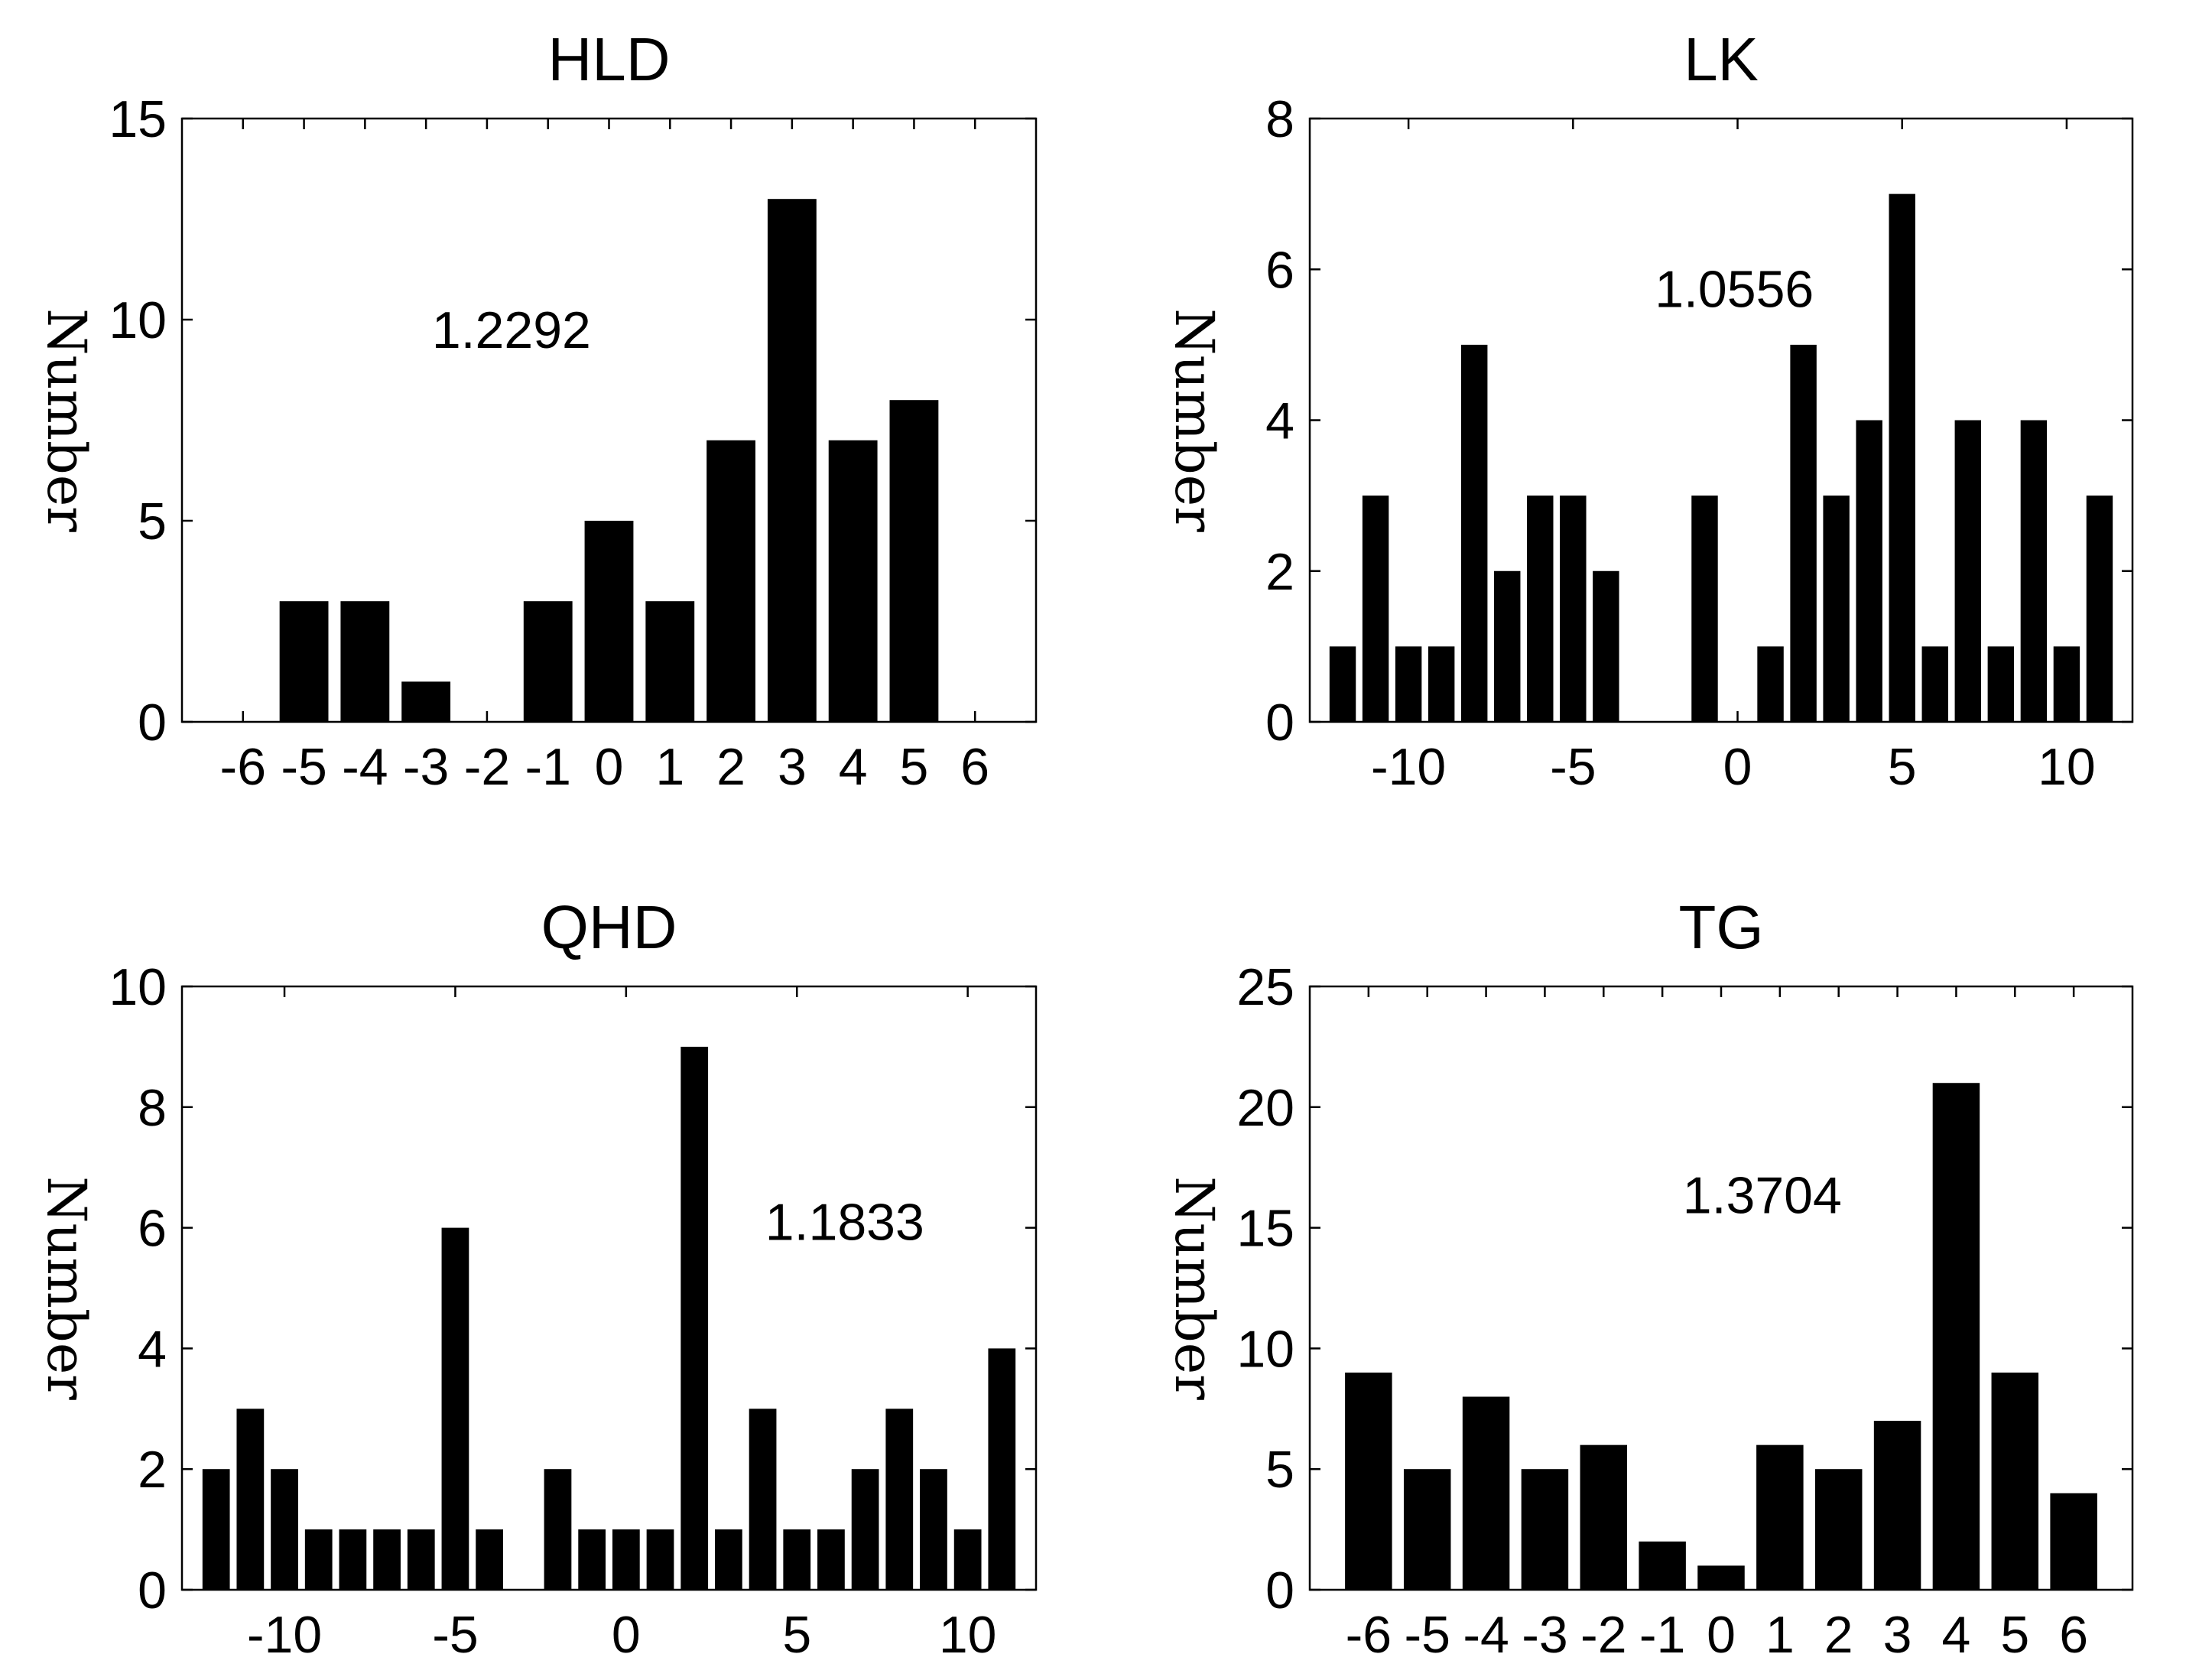  Describe the element at coordinates (387, 1559) in the screenshot. I see `panel-3-bar--7` at that location.